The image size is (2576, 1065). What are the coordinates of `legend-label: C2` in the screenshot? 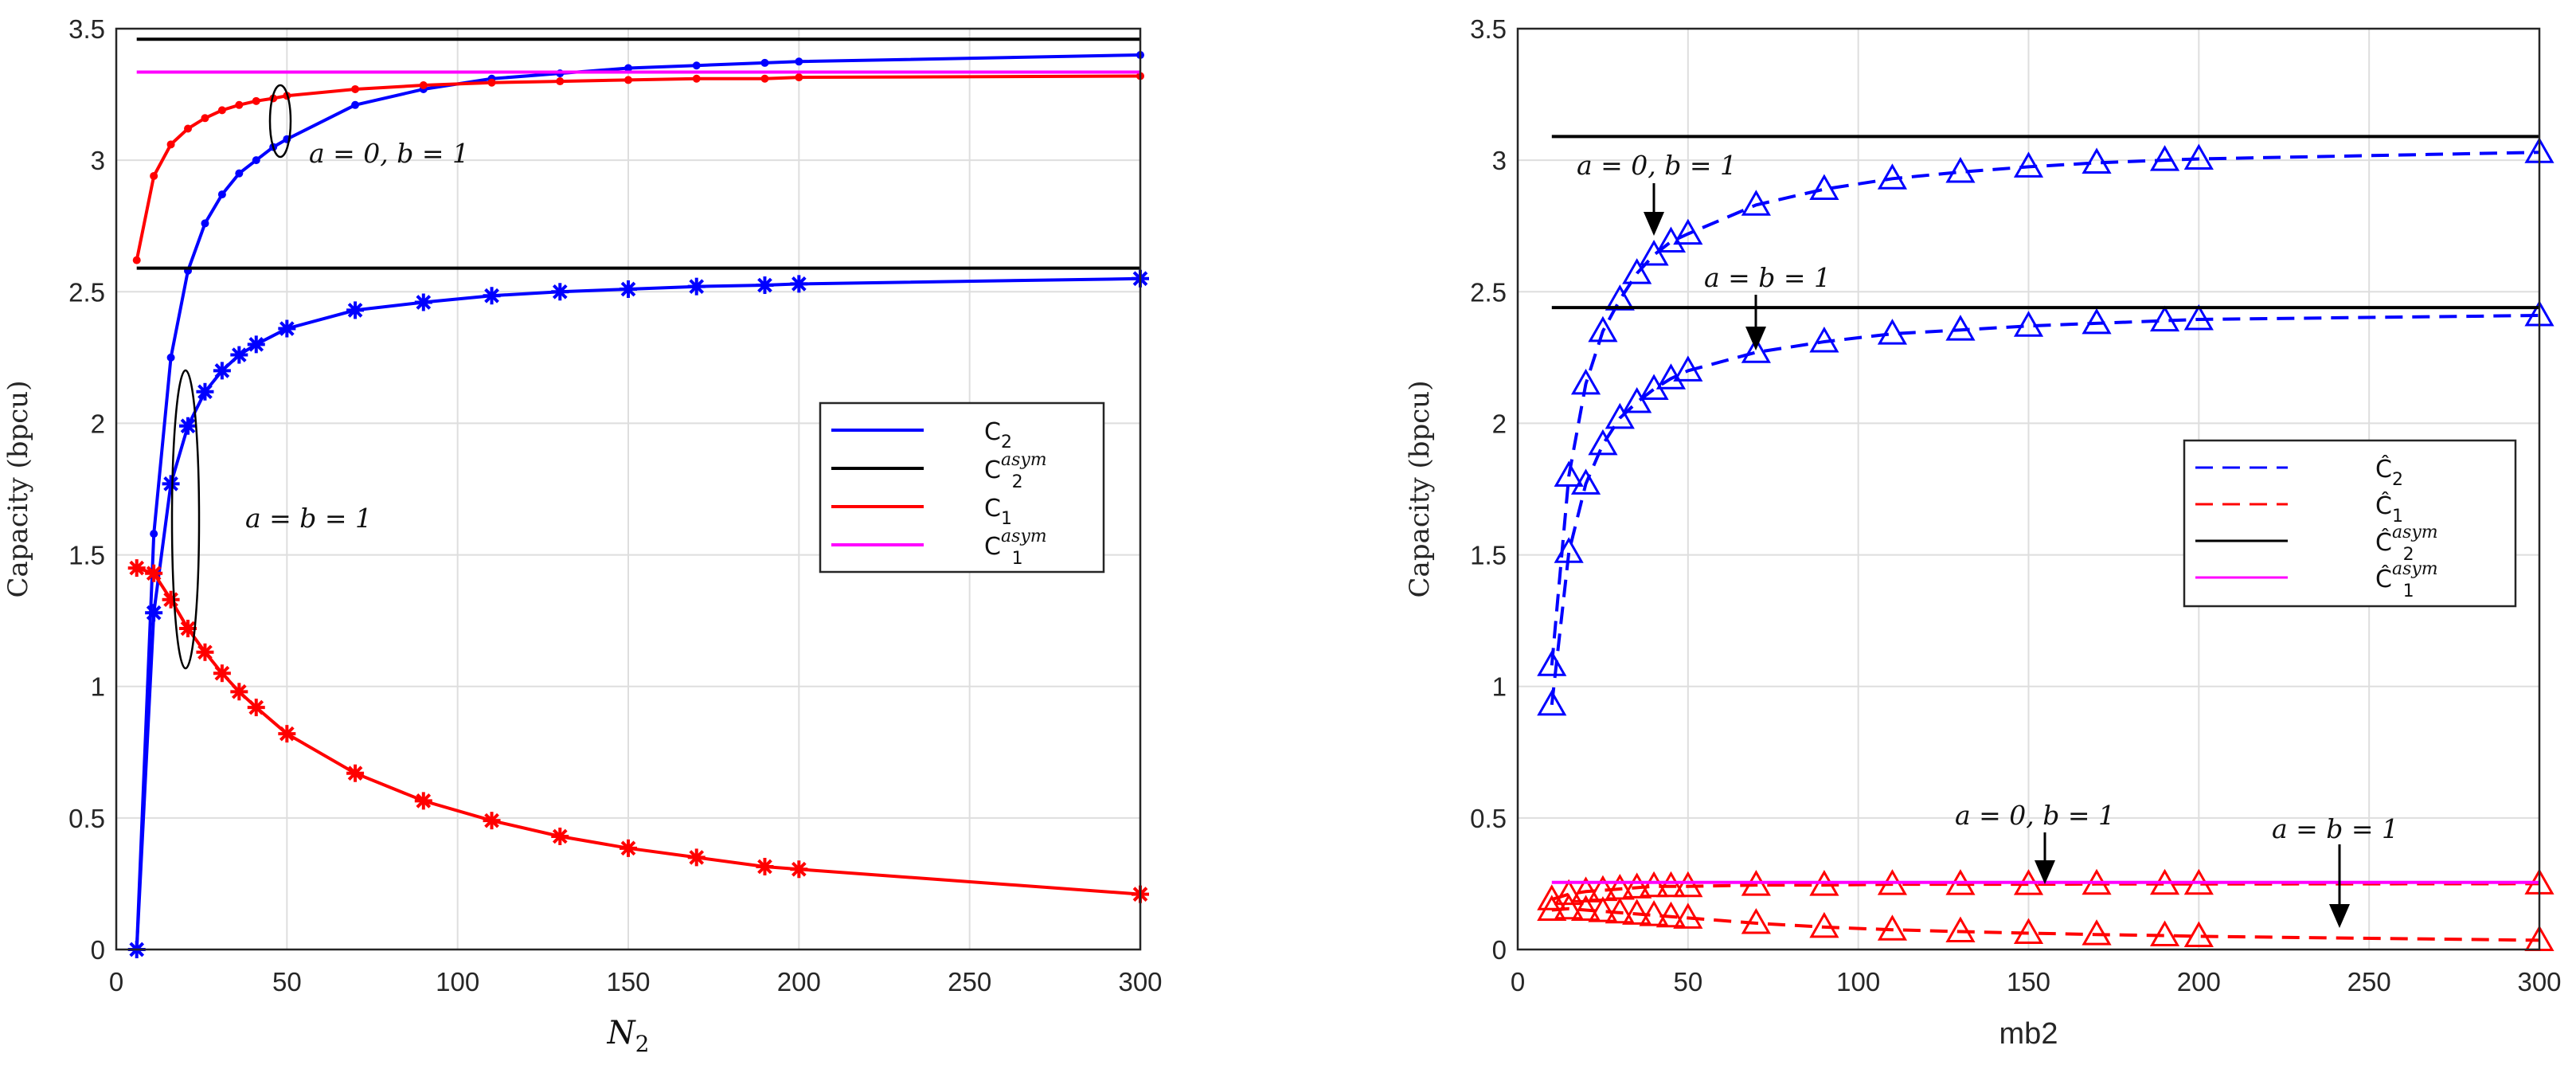 It's located at (998, 435).